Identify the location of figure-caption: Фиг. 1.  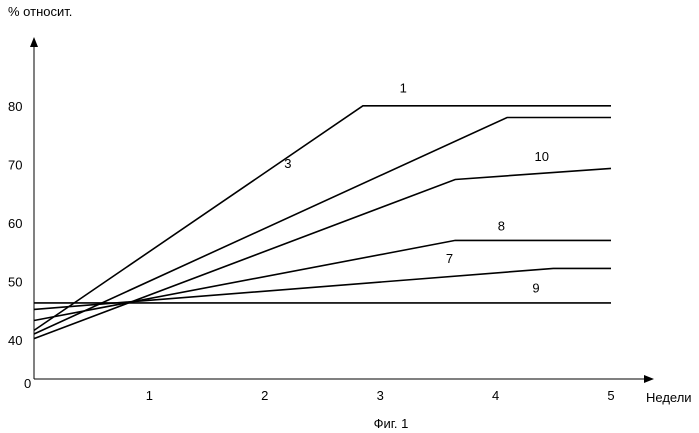
(391, 423).